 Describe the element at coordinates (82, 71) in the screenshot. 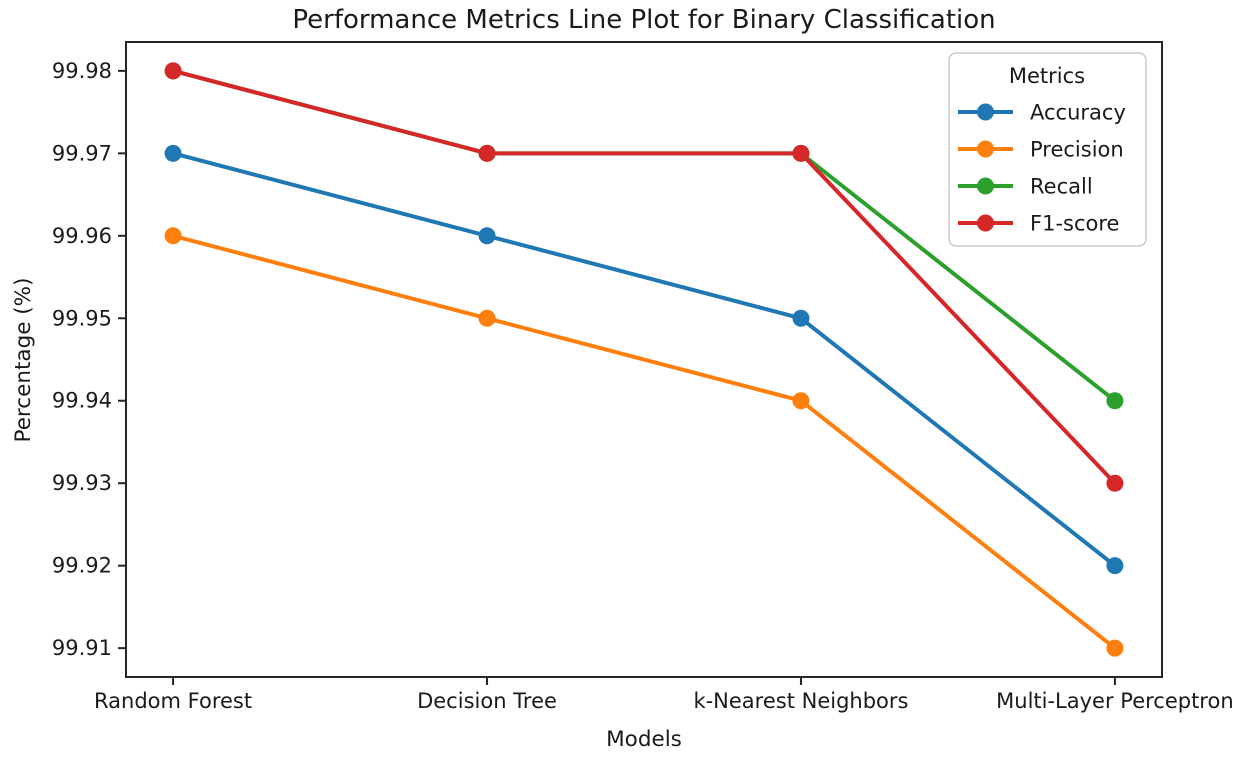

I see `y-tick-label: 99.98` at that location.